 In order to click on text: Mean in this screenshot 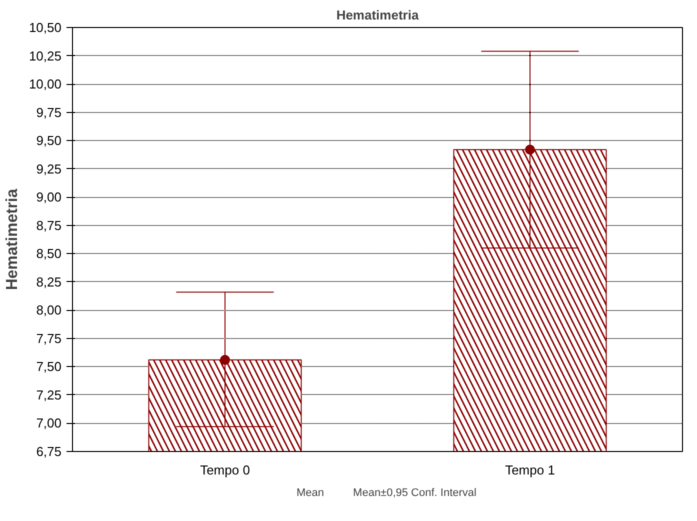, I will do `click(310, 493)`.